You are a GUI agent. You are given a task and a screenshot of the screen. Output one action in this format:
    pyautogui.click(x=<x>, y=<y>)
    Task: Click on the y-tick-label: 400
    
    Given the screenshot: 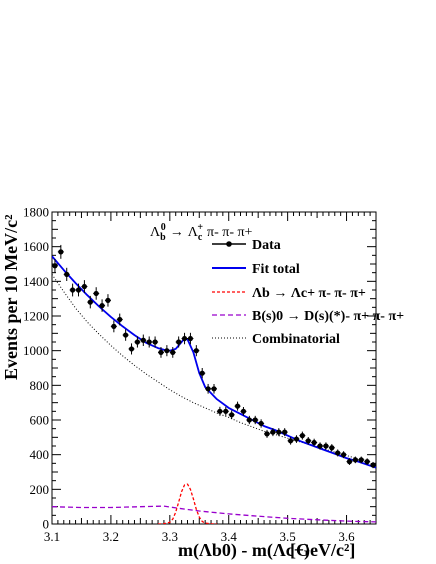 What is the action you would take?
    pyautogui.click(x=40, y=454)
    